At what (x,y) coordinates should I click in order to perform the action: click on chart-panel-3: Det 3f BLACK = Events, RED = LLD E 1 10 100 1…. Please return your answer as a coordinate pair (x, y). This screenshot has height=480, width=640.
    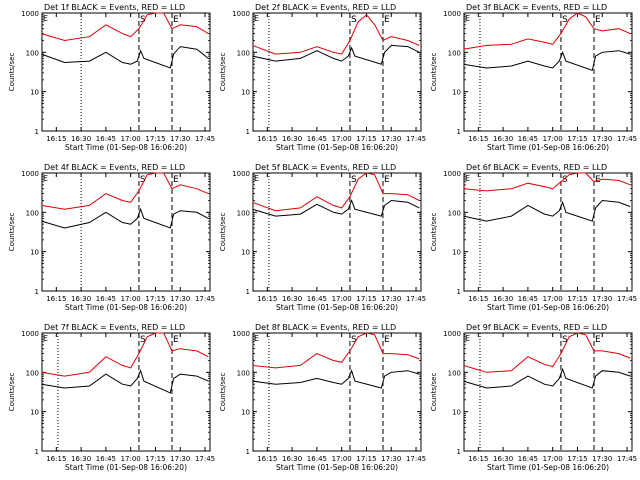
    Looking at the image, I should click on (533, 77).